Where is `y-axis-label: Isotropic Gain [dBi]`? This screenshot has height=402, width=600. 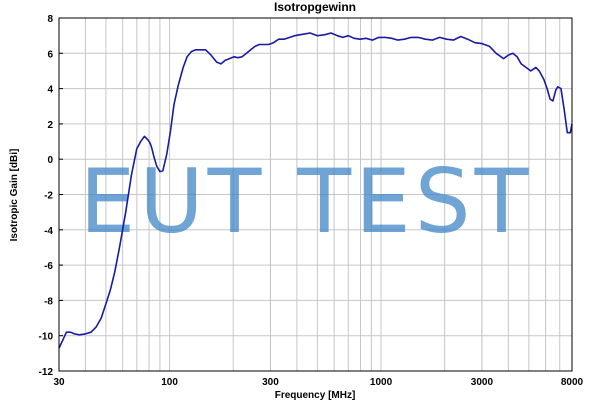 y-axis-label: Isotropic Gain [dBi] is located at coordinates (14, 195).